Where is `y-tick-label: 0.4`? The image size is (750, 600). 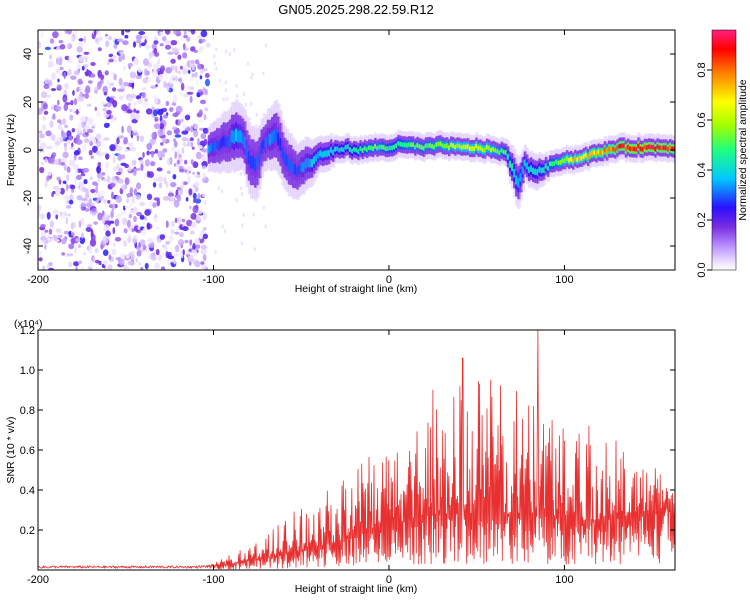
y-tick-label: 0.4 is located at coordinates (27, 491).